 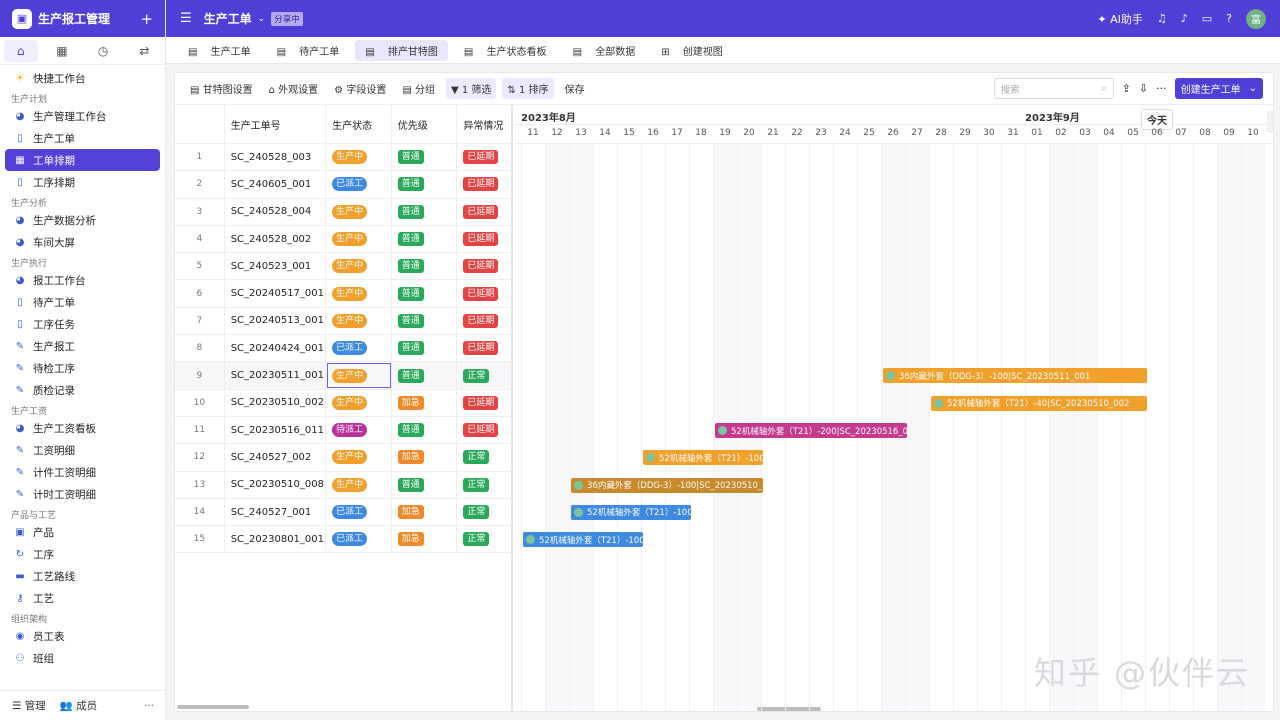 What do you see at coordinates (1143, 88) in the screenshot?
I see `download-icon: ⇩` at bounding box center [1143, 88].